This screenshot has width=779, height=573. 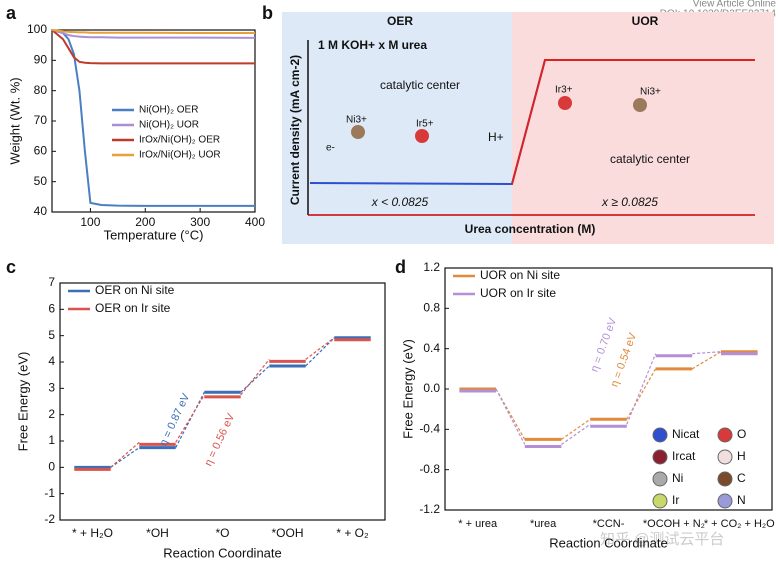 What do you see at coordinates (518, 293) in the screenshot?
I see `legend-label: UOR on Ir site` at bounding box center [518, 293].